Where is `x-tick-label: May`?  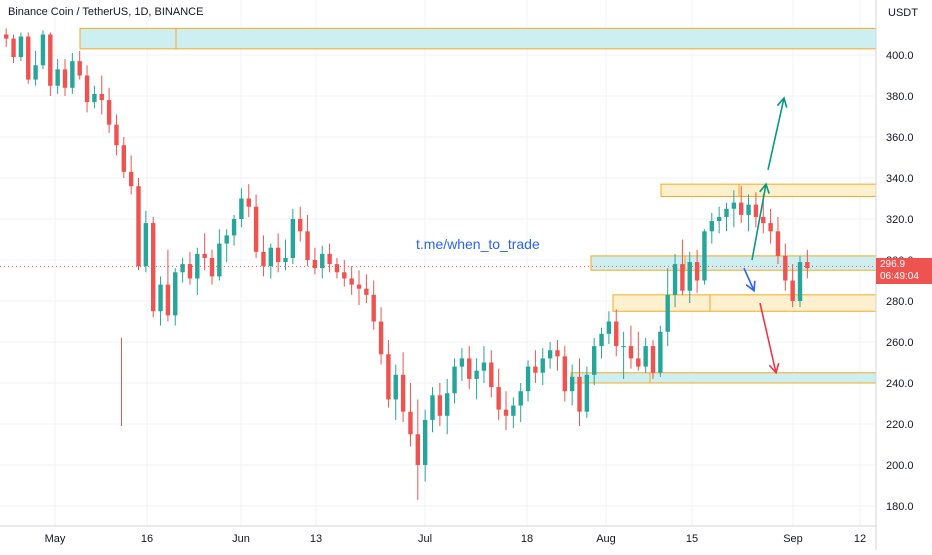
x-tick-label: May is located at coordinates (55, 539).